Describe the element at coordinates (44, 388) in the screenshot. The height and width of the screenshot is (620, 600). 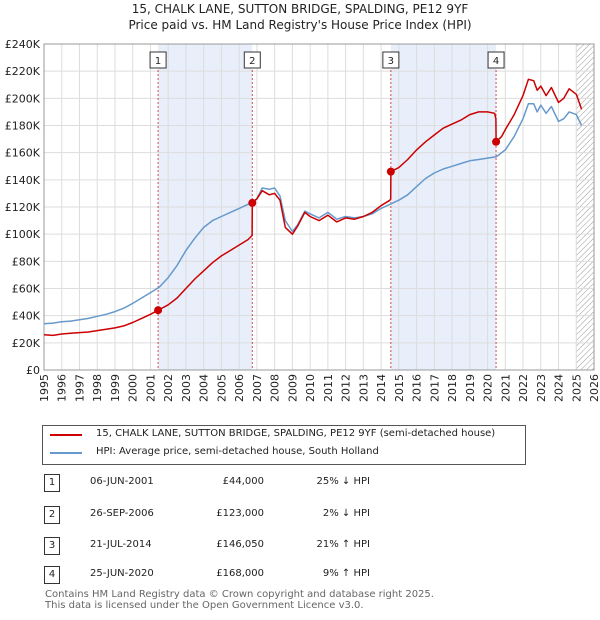
I see `x-tick-label: 1995` at that location.